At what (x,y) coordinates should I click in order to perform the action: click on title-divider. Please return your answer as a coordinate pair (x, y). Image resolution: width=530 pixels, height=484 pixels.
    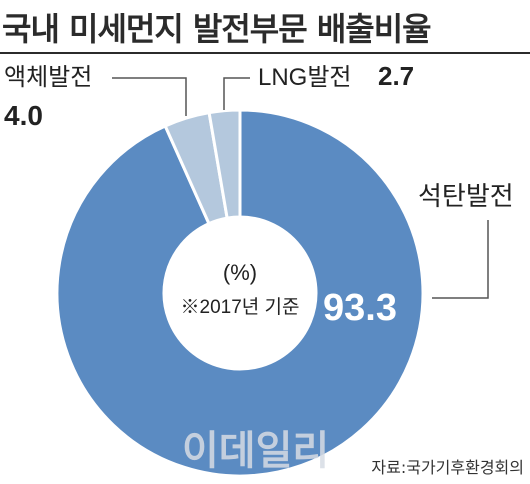
    Looking at the image, I should click on (265, 53).